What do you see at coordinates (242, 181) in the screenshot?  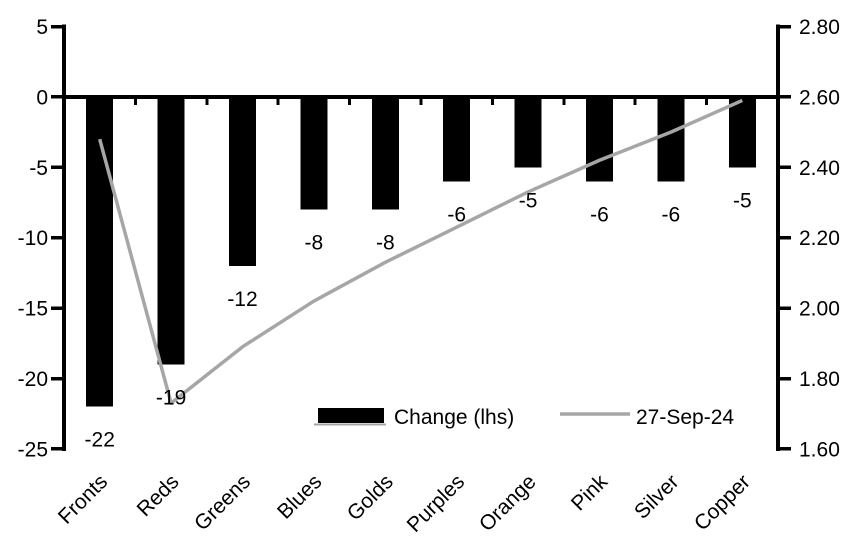 I see `bar-greens` at bounding box center [242, 181].